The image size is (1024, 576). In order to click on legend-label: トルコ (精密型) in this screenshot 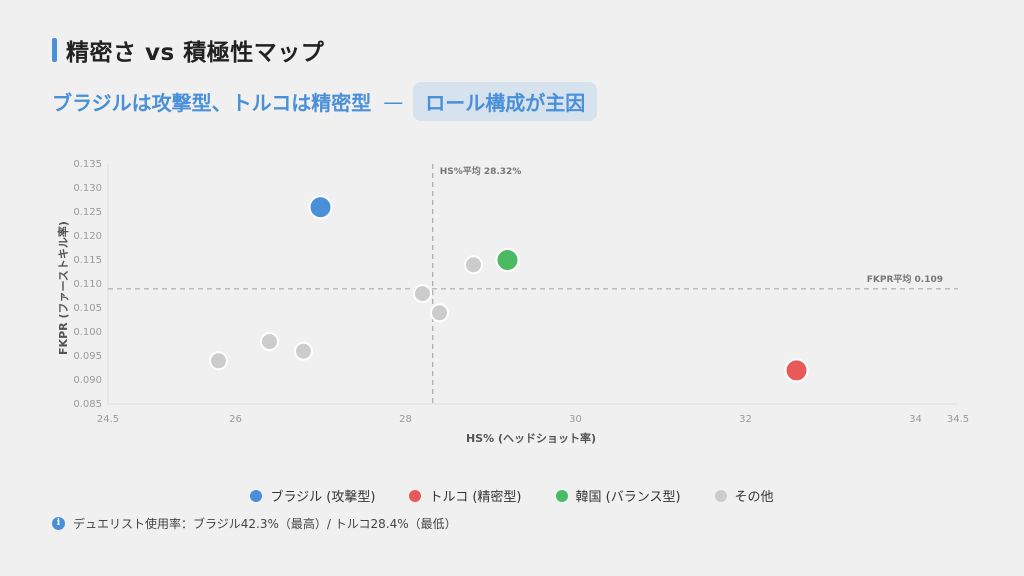, I will do `click(475, 497)`.